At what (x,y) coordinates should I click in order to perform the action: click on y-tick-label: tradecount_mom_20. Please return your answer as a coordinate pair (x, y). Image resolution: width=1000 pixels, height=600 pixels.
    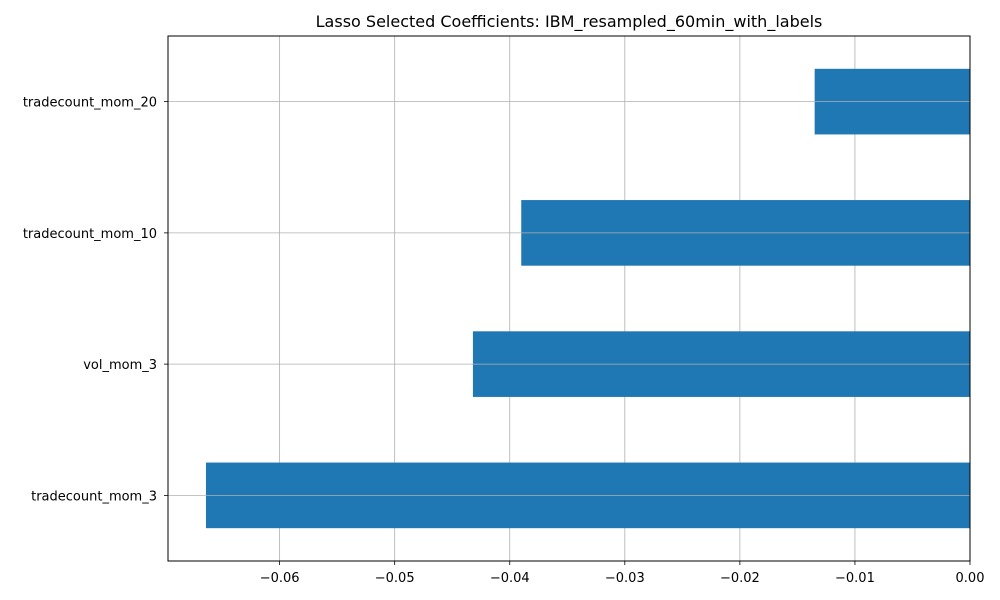
    Looking at the image, I should click on (90, 103).